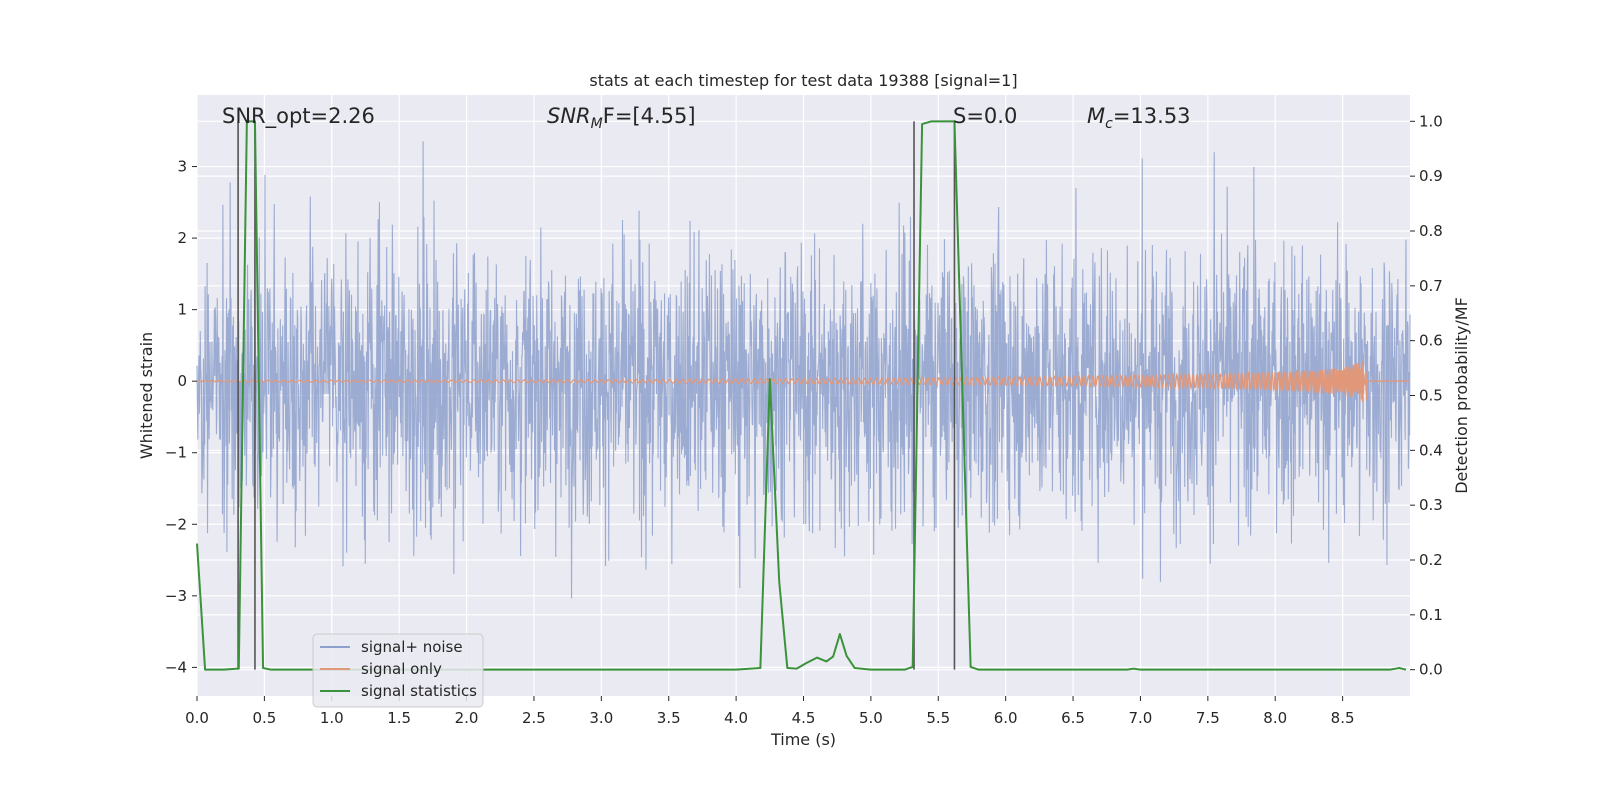 The height and width of the screenshot is (800, 1600). What do you see at coordinates (182, 310) in the screenshot?
I see `y-left-tick-label: 1` at bounding box center [182, 310].